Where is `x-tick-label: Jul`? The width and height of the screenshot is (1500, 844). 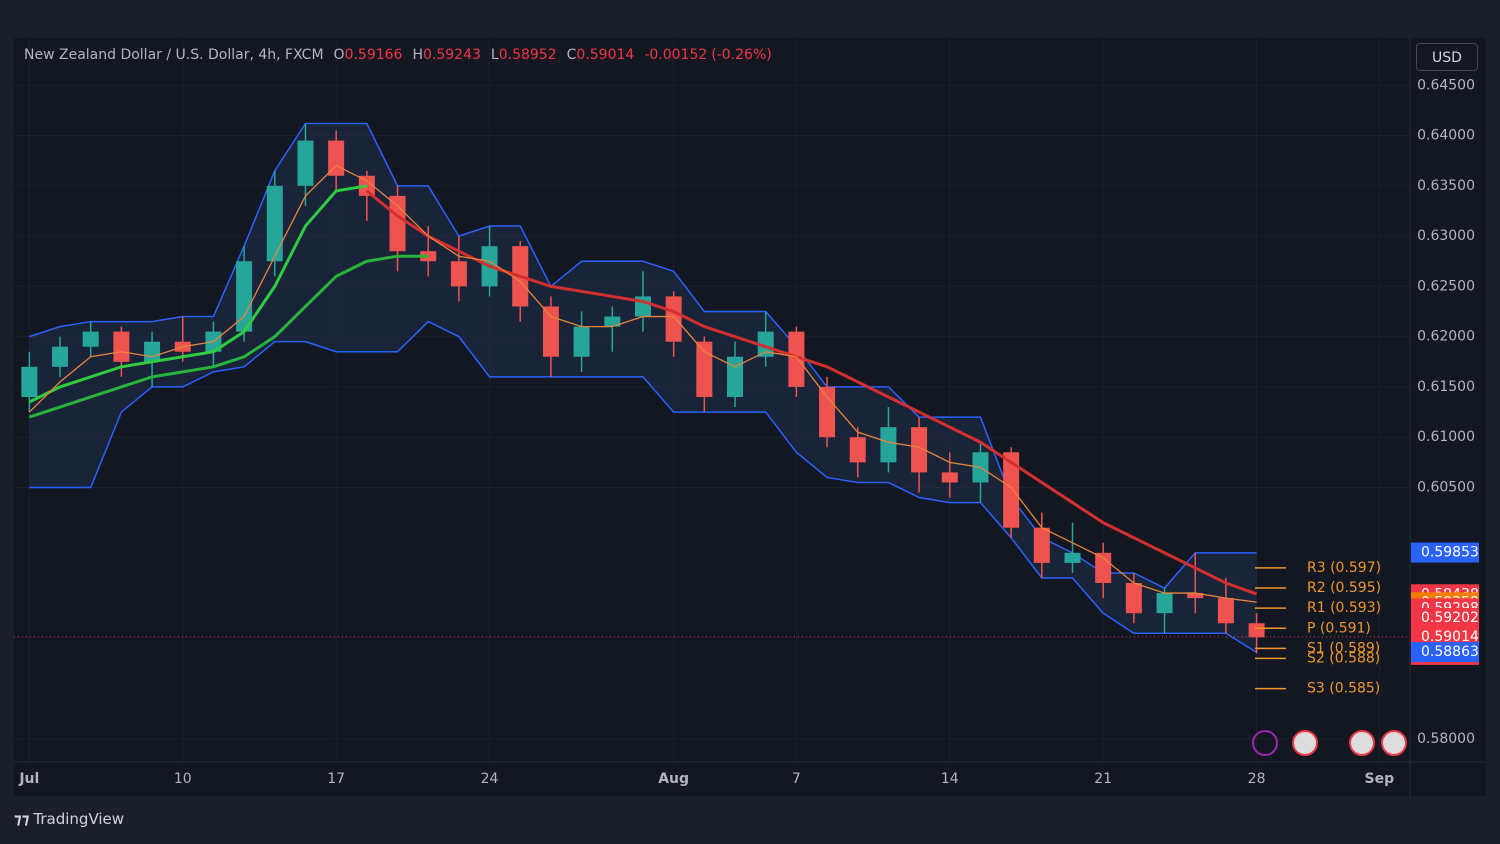 x-tick-label: Jul is located at coordinates (28, 779).